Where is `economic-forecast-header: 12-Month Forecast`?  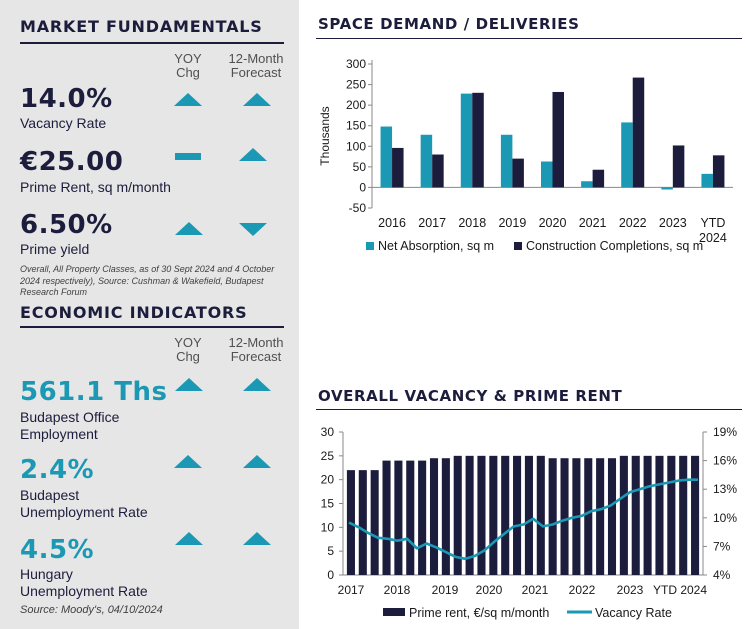 economic-forecast-header: 12-Month Forecast is located at coordinates (256, 349).